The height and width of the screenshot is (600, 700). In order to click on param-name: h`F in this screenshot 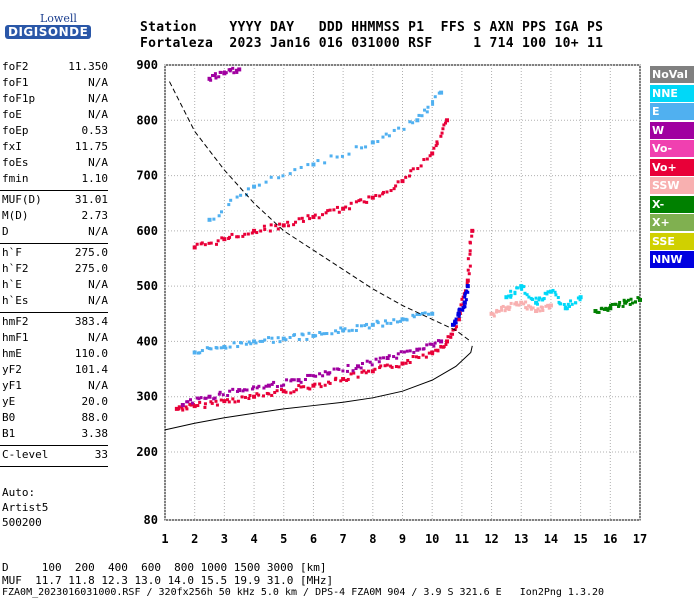, I will do `click(12, 252)`.